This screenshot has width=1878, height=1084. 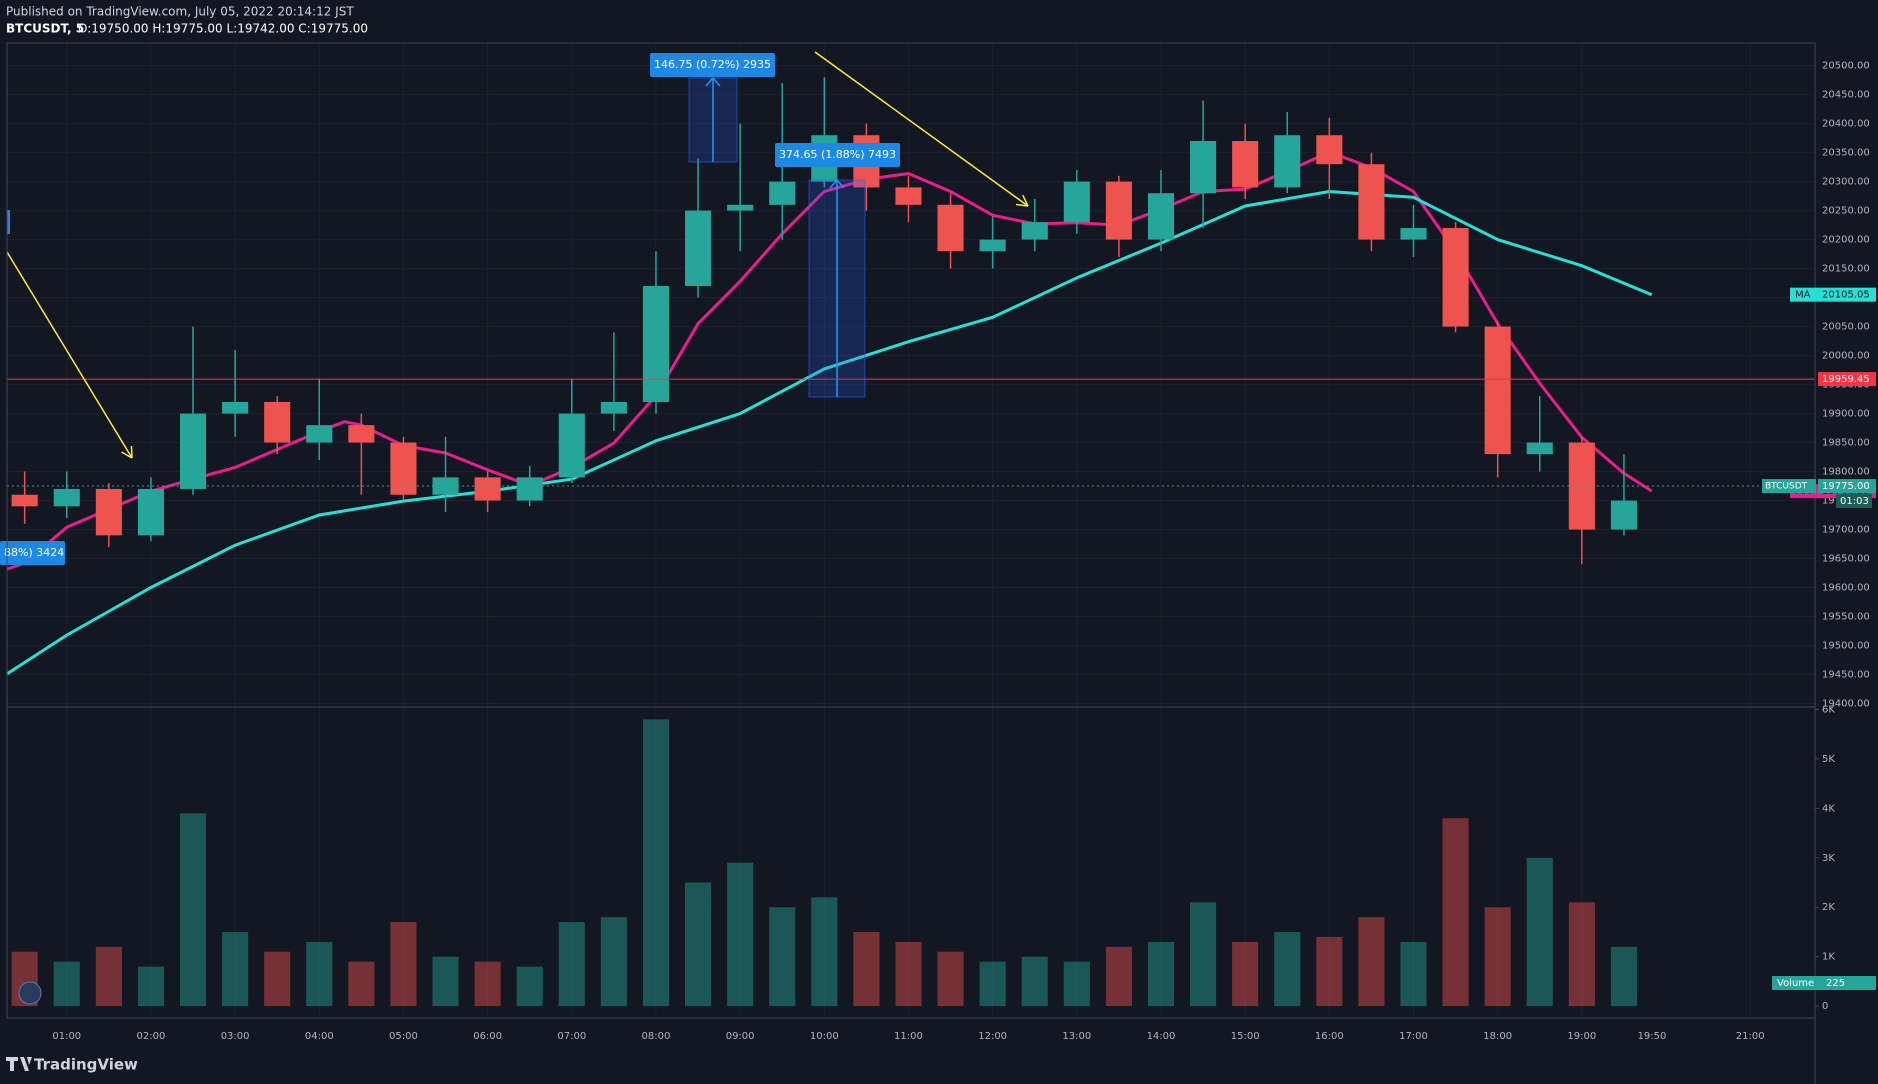 I want to click on measure-label: 374.65 (1.88%) 7493, so click(x=837, y=154).